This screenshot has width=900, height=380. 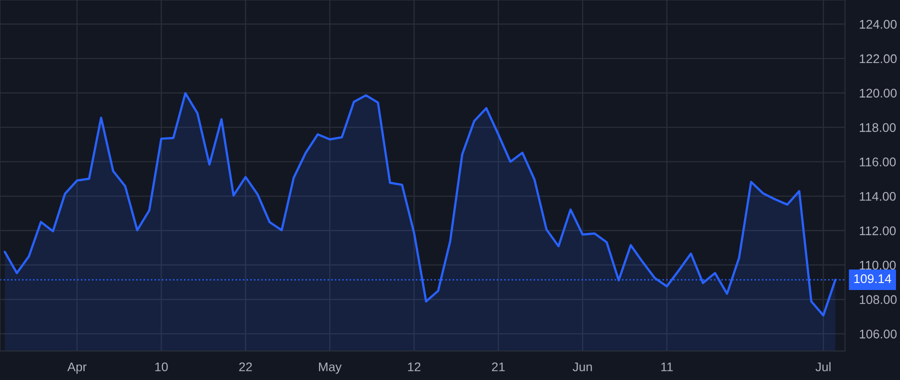 I want to click on y-tick-label: 124.00, so click(x=878, y=24).